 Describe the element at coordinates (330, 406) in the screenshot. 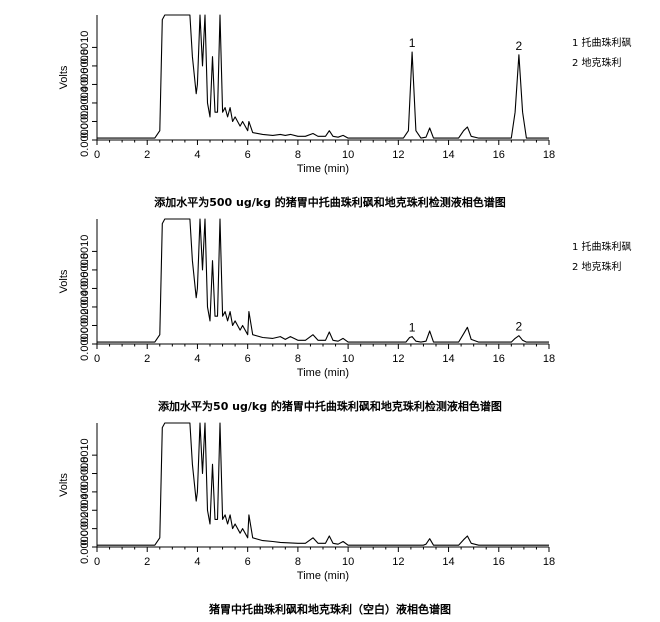

I see `chart-2-caption: 添加水平为50 ug/kg 的猪胃中托曲珠利砜和地克珠利检测液相色谱图` at that location.